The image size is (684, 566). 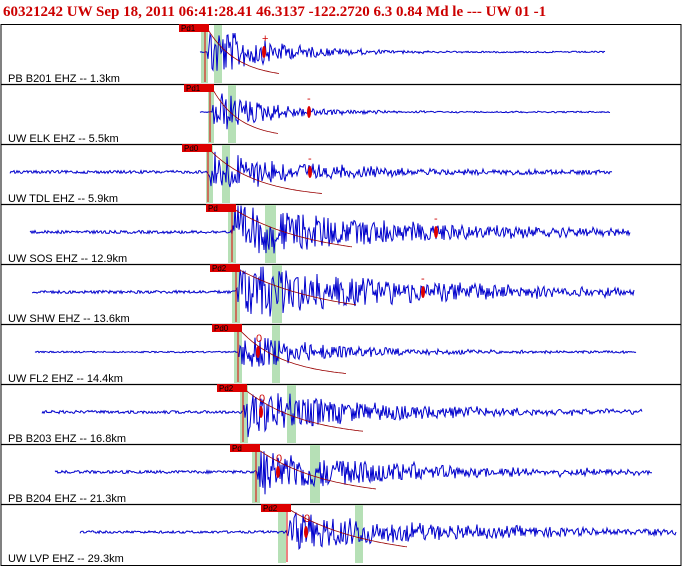 What do you see at coordinates (67, 499) in the screenshot?
I see `station-label: PB B204 EHZ -- 21.3km` at bounding box center [67, 499].